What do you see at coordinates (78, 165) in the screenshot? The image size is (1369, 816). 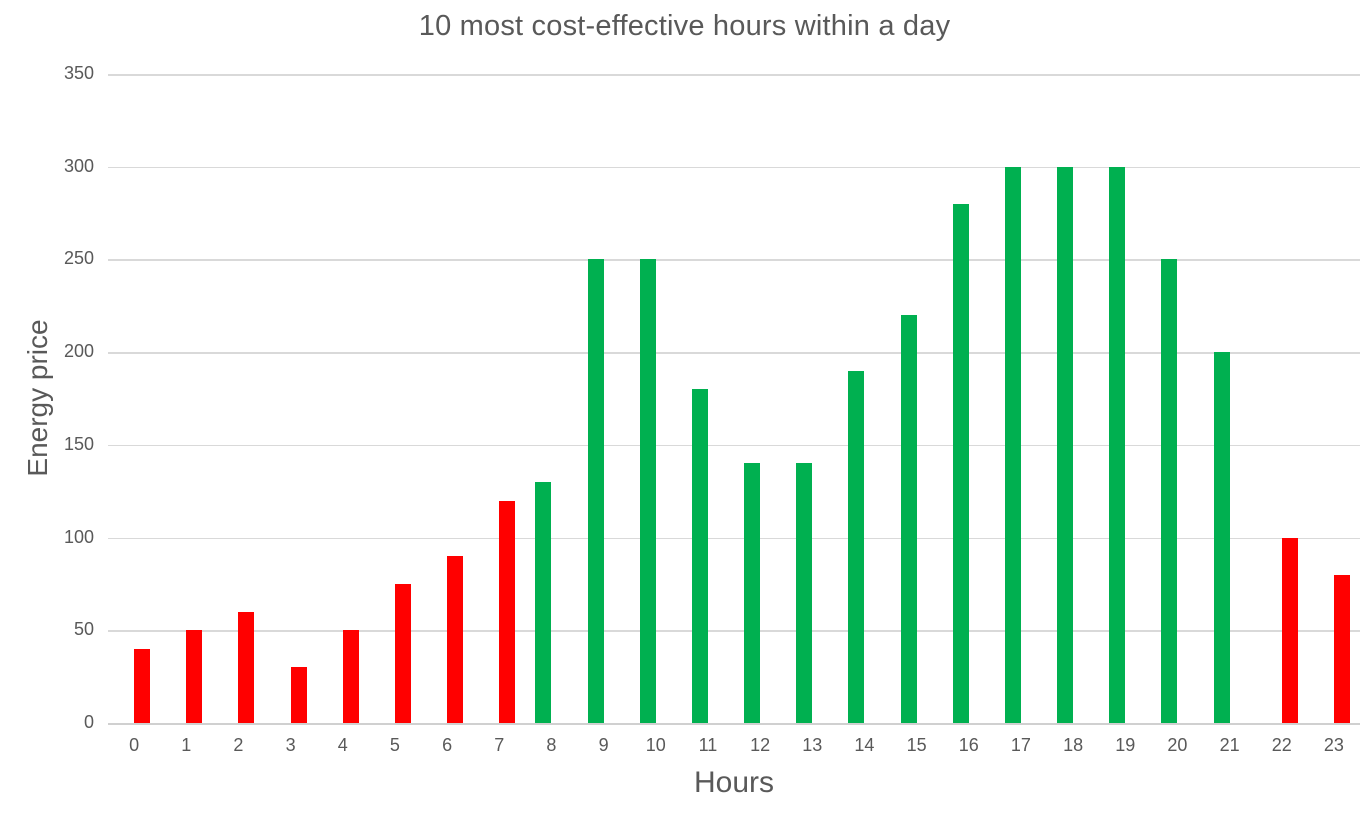 I see `y-tick-label-300: 300` at bounding box center [78, 165].